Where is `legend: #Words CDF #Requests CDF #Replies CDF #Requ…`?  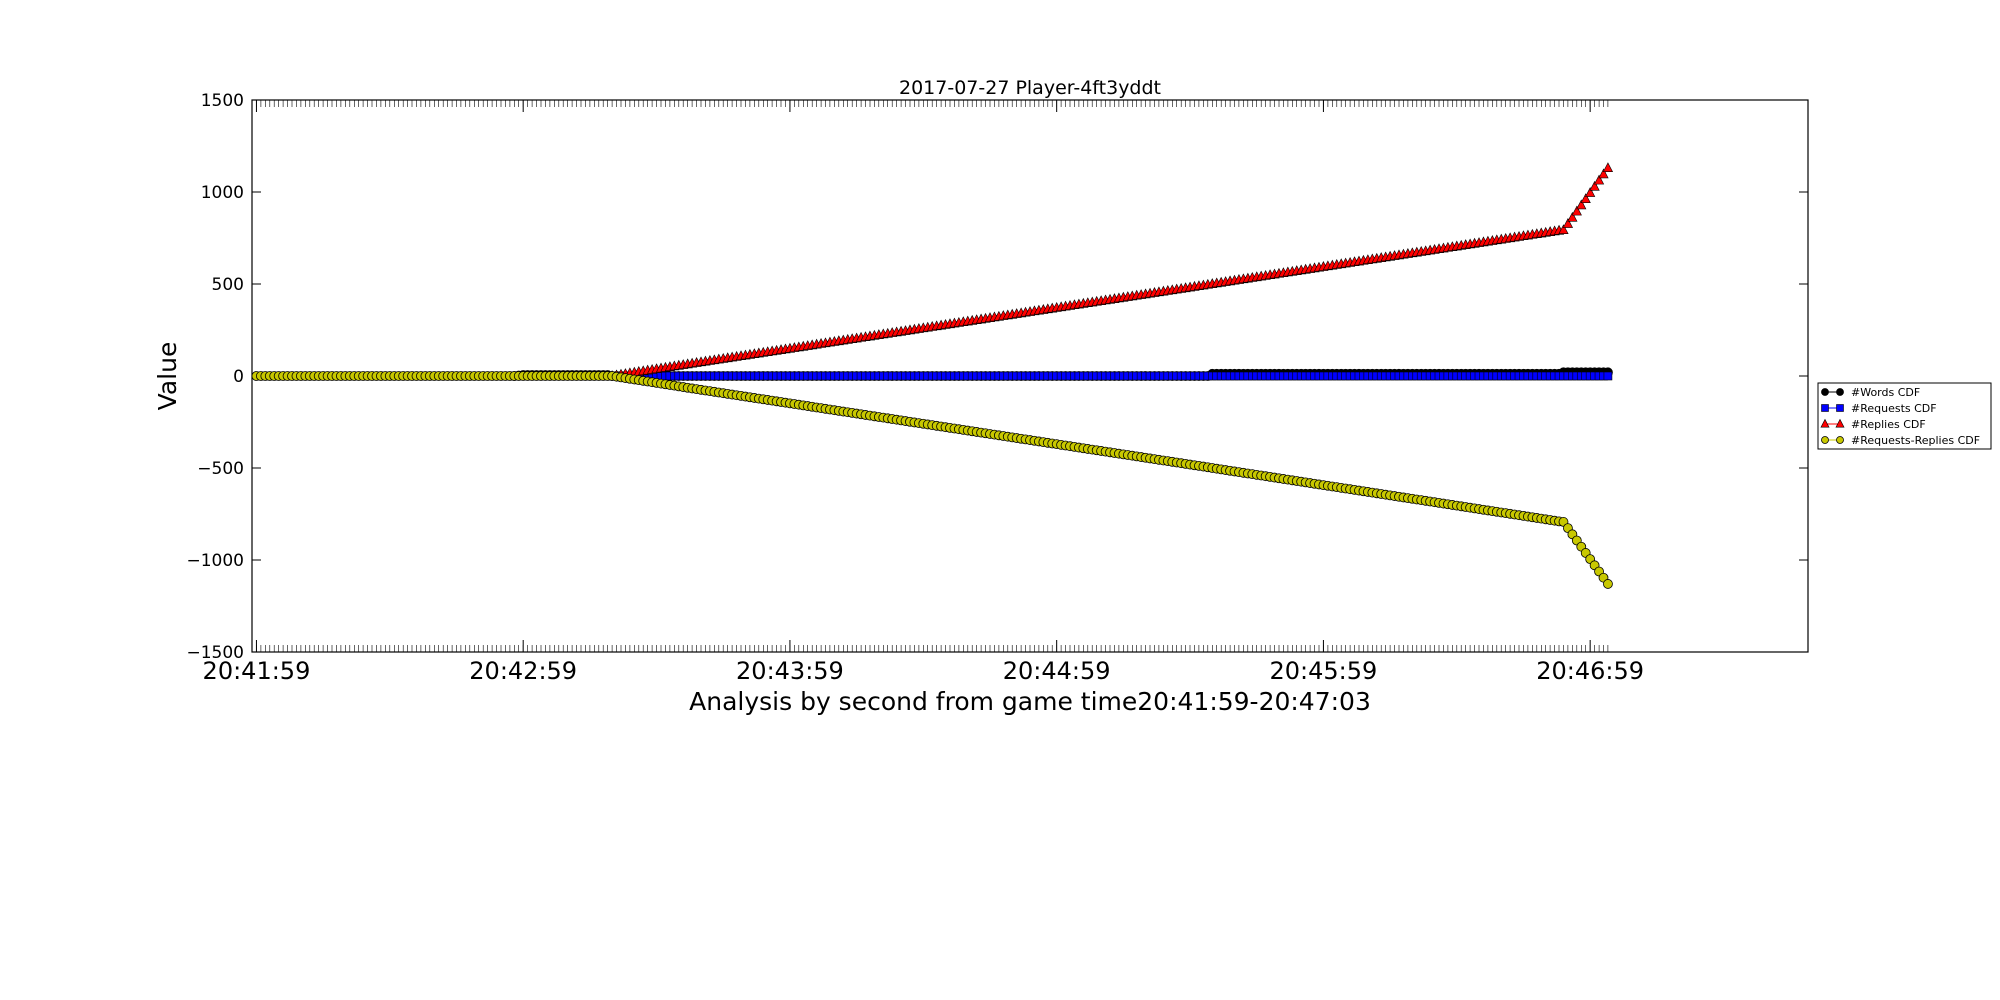
legend: #Words CDF #Requests CDF #Replies CDF #Requ… is located at coordinates (1904, 416).